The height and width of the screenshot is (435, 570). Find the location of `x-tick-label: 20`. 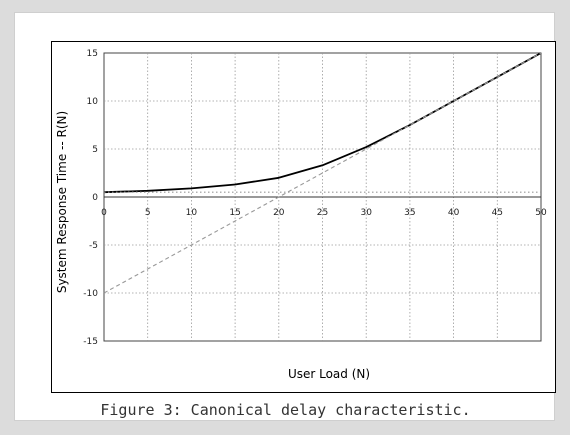

x-tick-label: 20 is located at coordinates (279, 213).